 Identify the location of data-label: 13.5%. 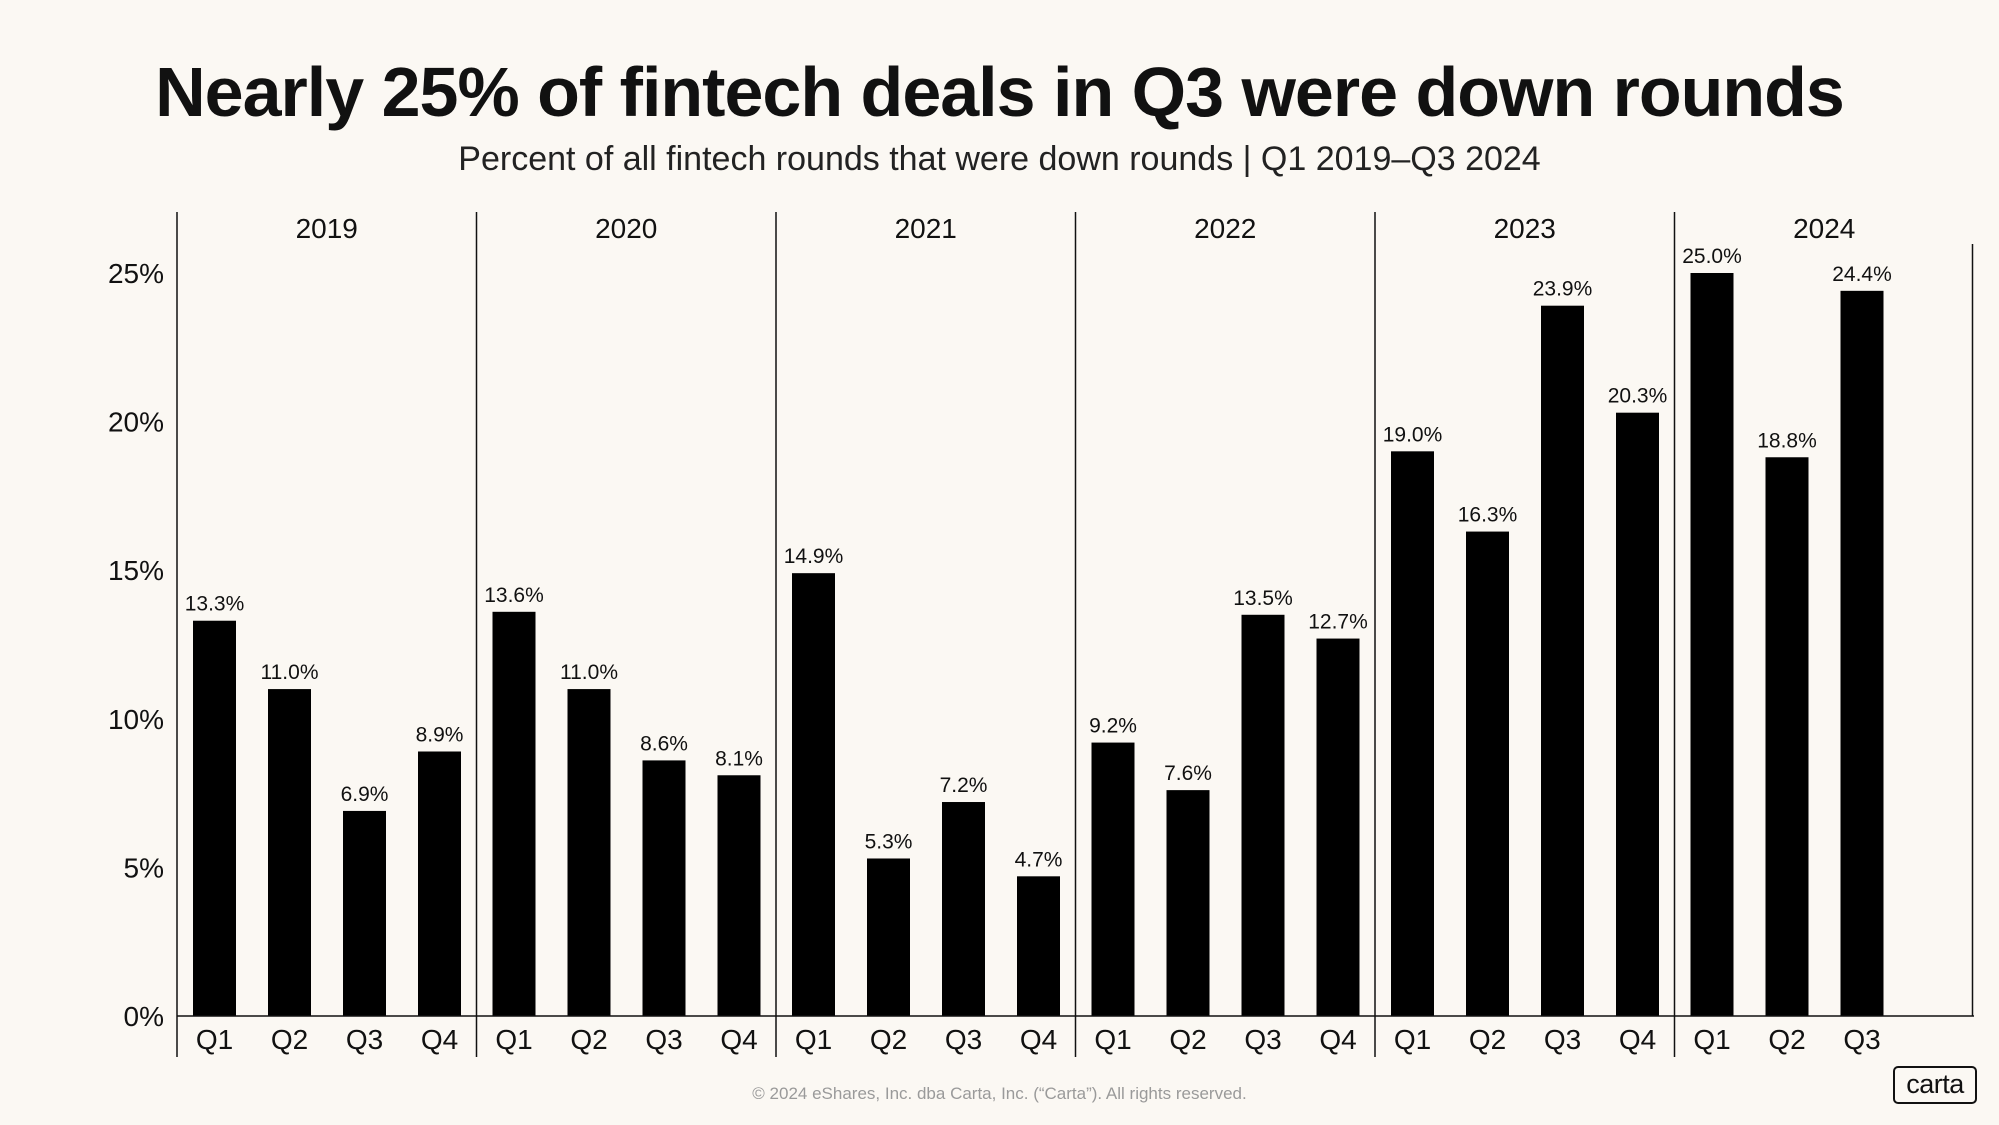
(1263, 598).